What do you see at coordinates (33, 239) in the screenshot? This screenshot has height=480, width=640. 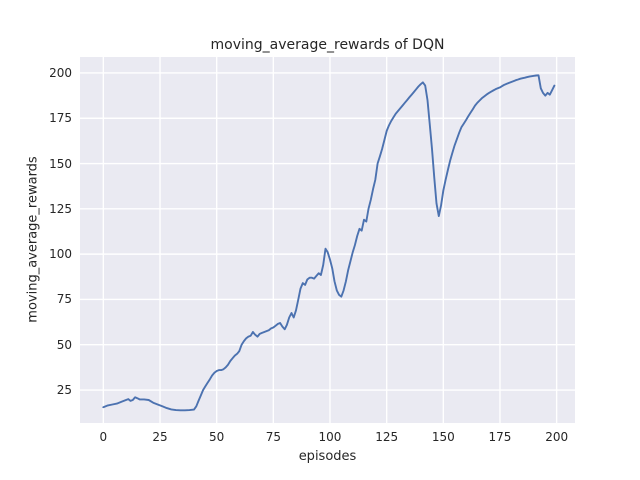 I see `y-axis-label: moving_average_rewards` at bounding box center [33, 239].